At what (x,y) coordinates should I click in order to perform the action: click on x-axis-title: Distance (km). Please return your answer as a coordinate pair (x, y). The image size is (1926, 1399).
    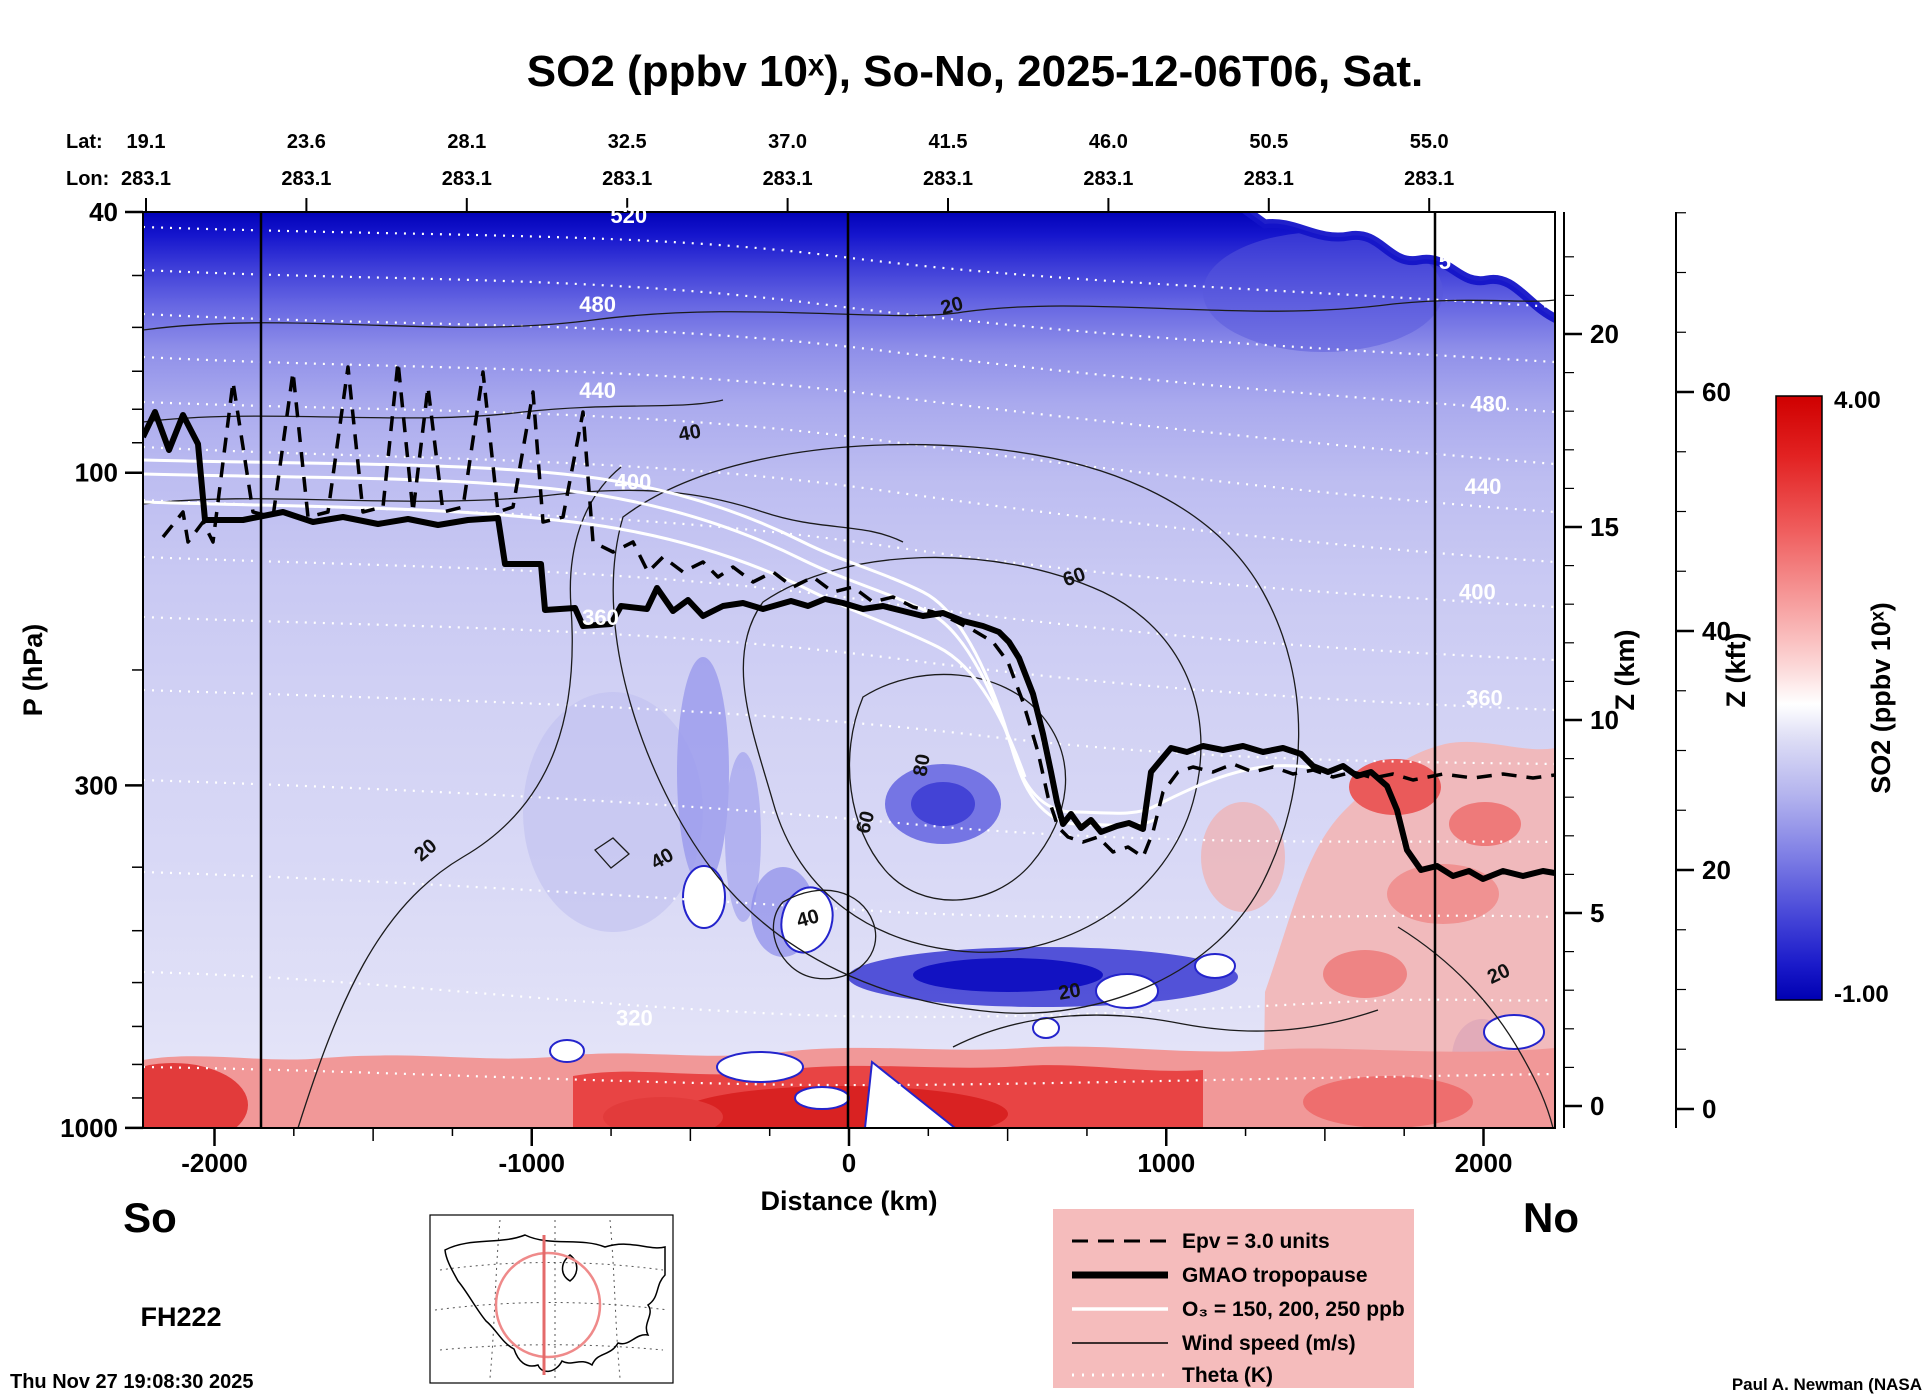
    Looking at the image, I should click on (848, 1201).